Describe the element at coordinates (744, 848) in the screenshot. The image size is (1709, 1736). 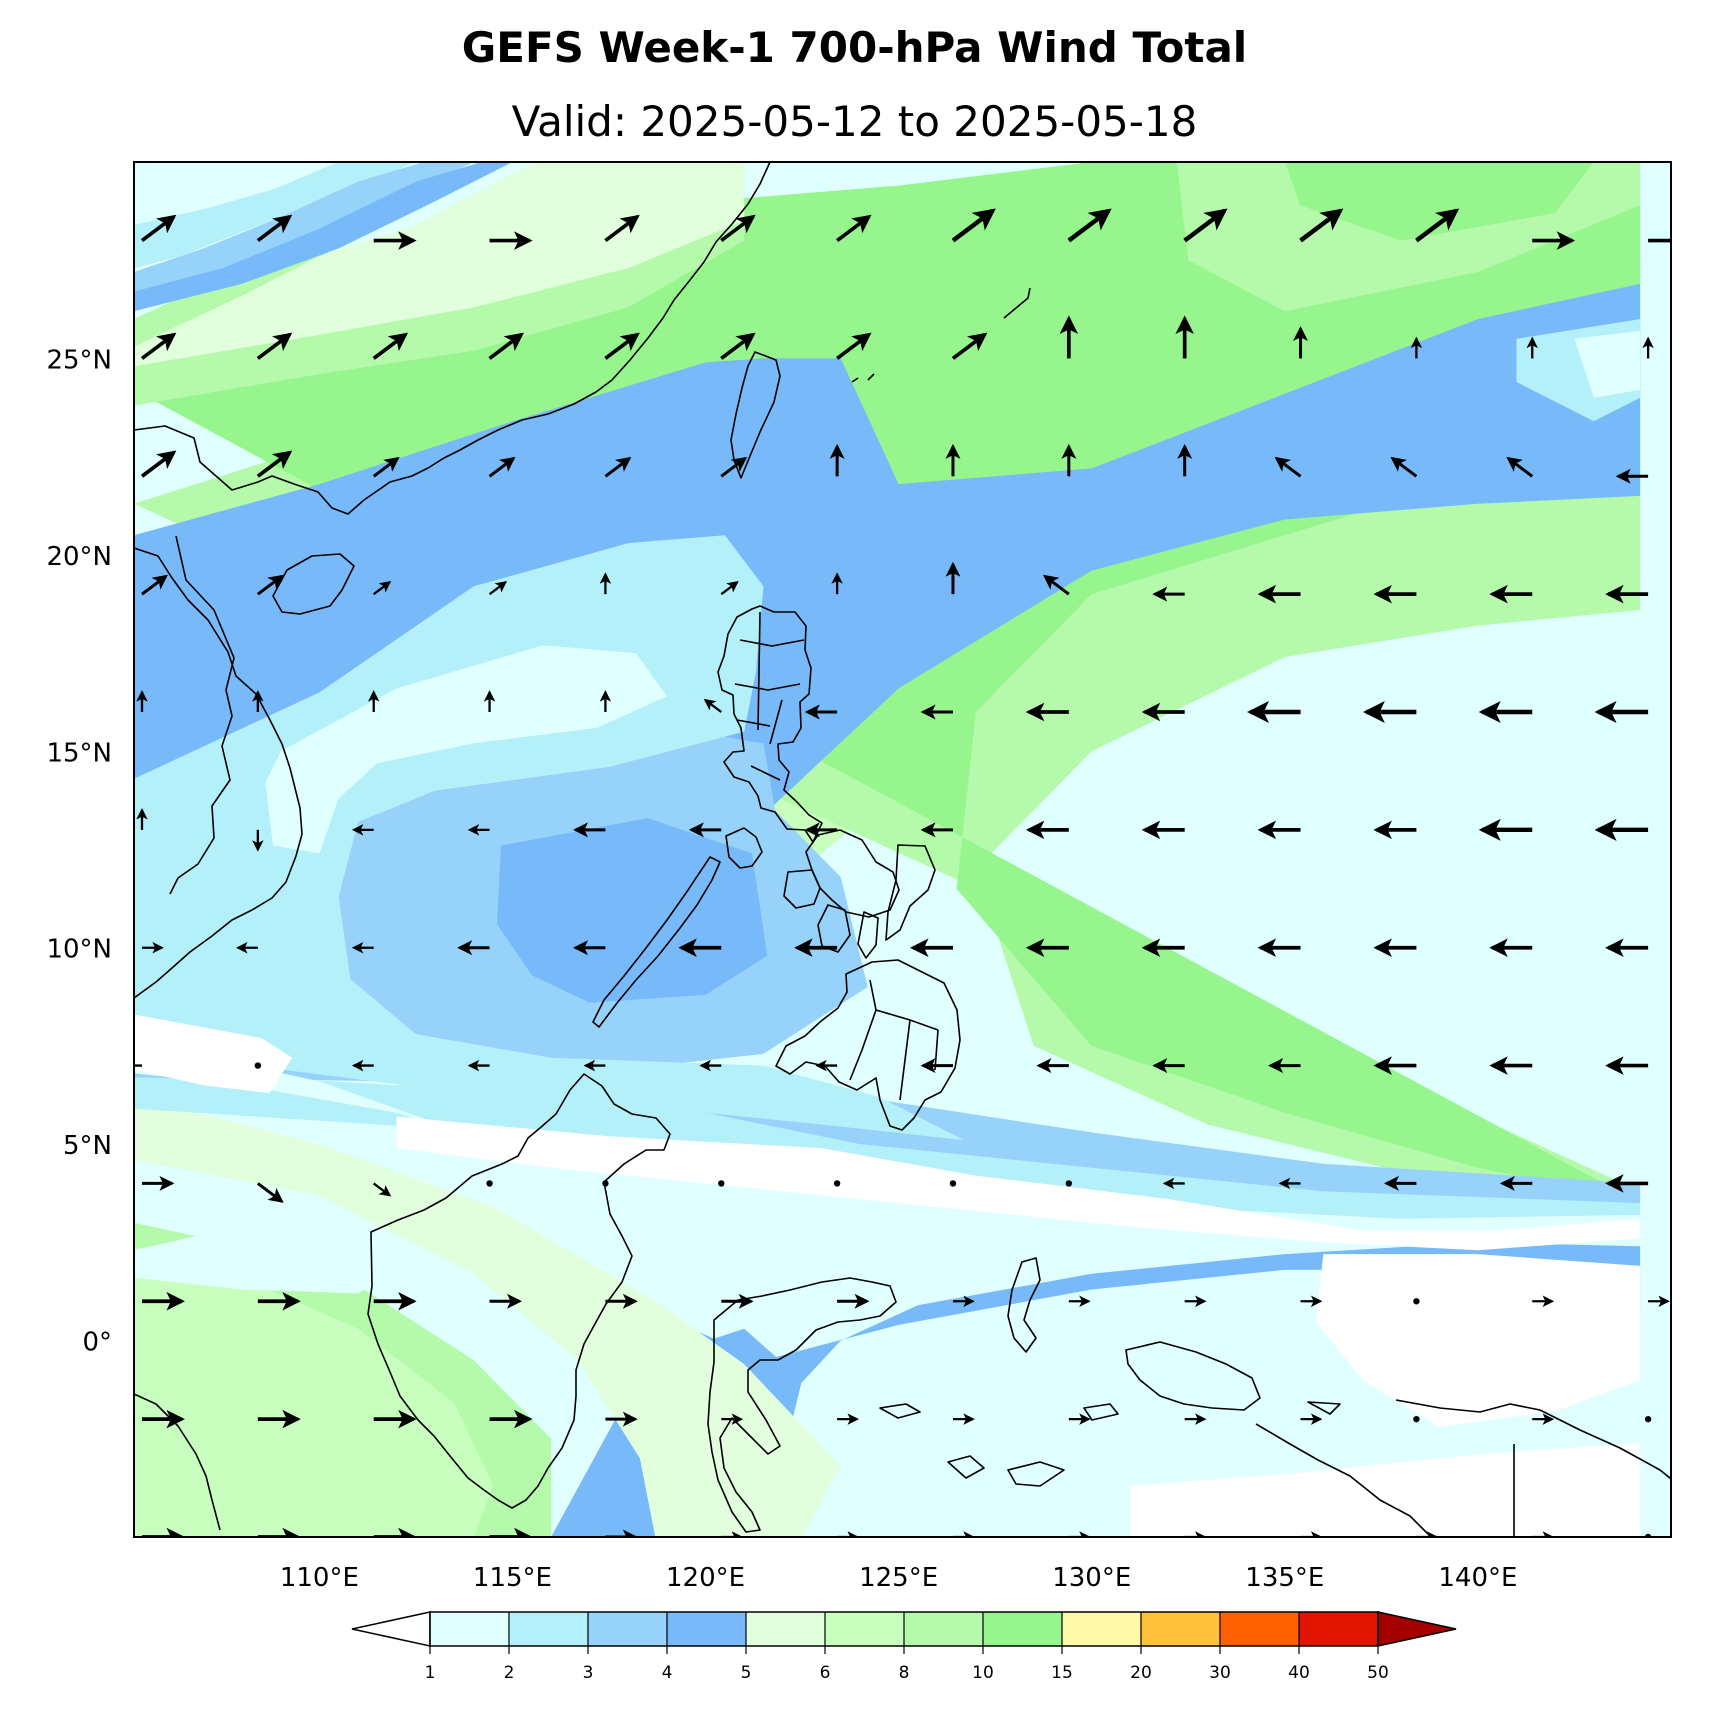
I see `mindoro-coast` at that location.